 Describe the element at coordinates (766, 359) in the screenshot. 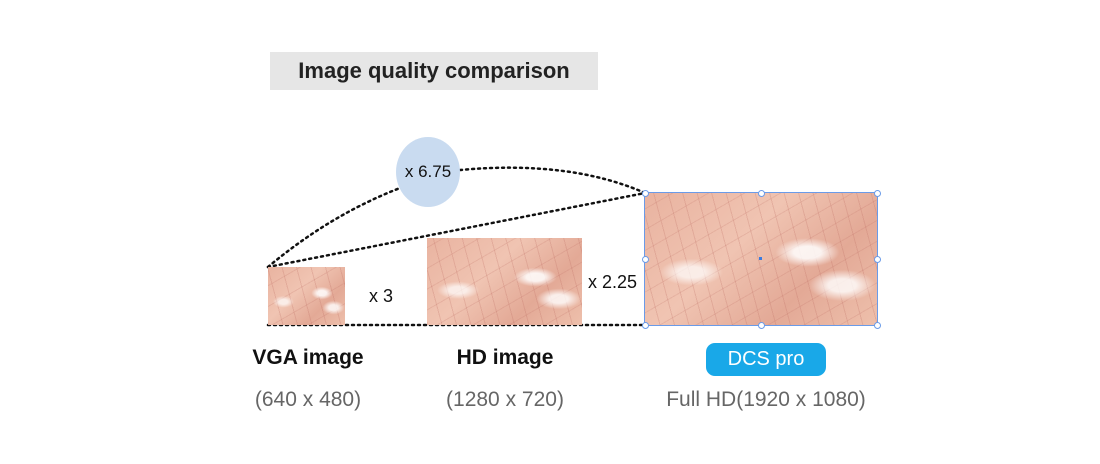

I see `dcs-pro-badge: DCS pro` at that location.